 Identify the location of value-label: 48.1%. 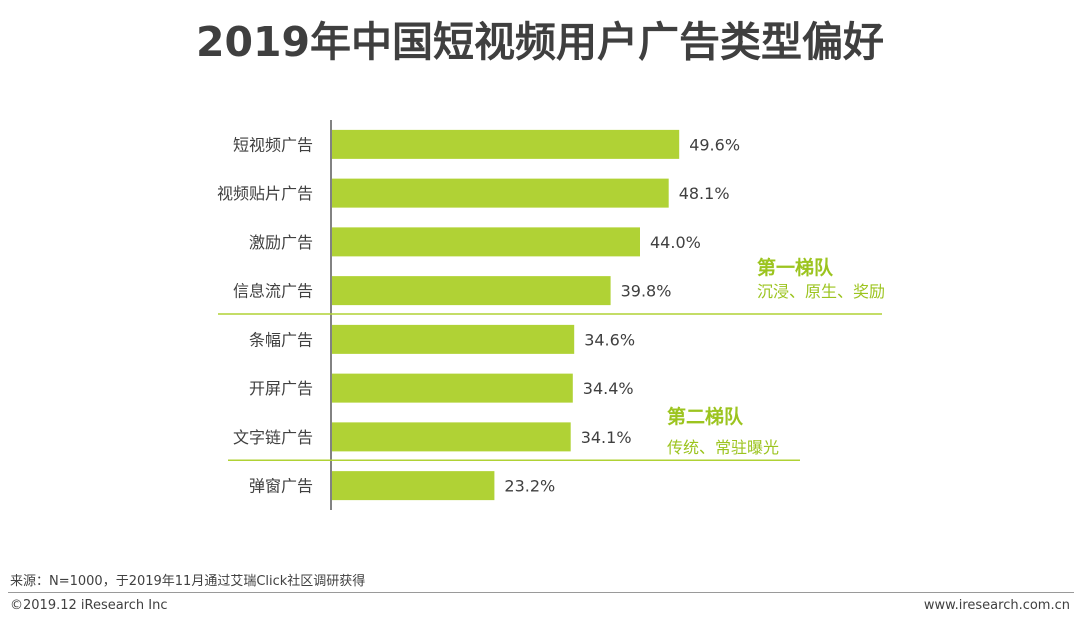
(704, 193).